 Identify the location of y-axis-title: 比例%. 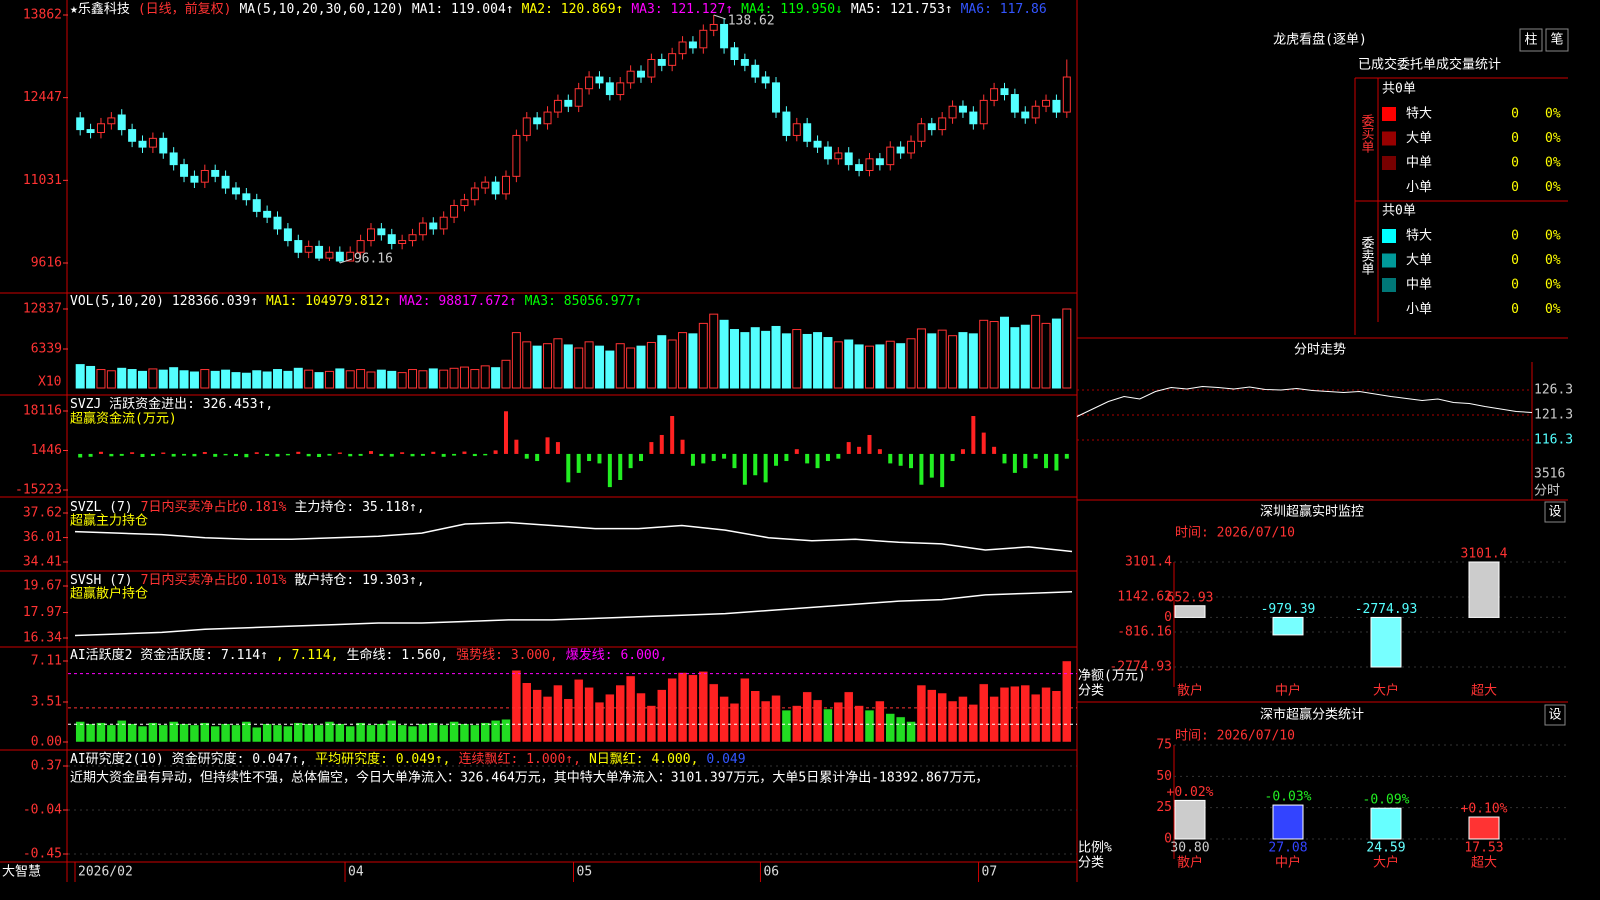
(1095, 848).